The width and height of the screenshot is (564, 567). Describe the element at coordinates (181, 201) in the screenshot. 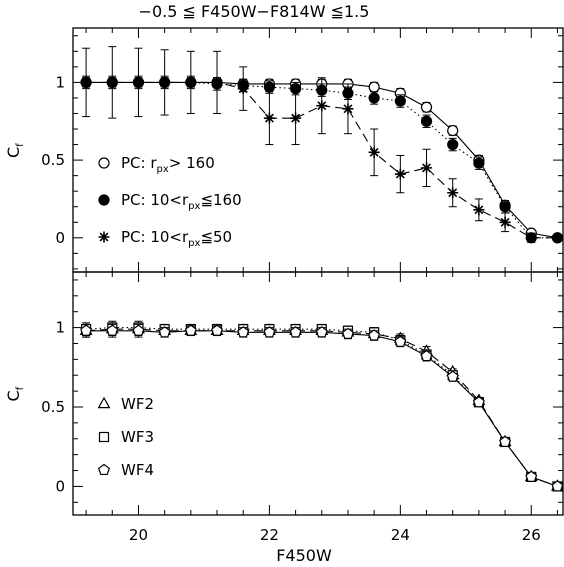

I see `legend-label: PC: 10<rpx≦160` at that location.